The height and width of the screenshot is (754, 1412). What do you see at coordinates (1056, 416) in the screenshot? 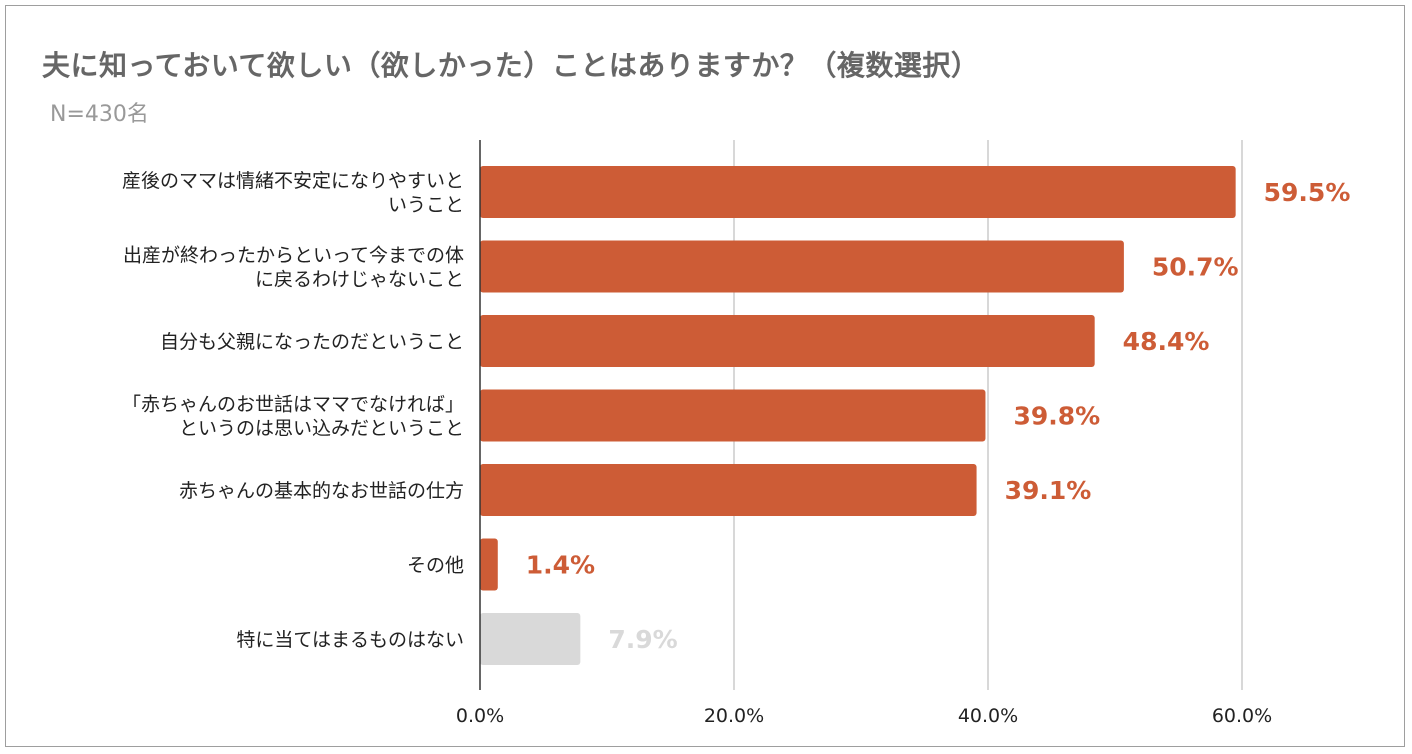
I see `data-label: 39.8%` at bounding box center [1056, 416].